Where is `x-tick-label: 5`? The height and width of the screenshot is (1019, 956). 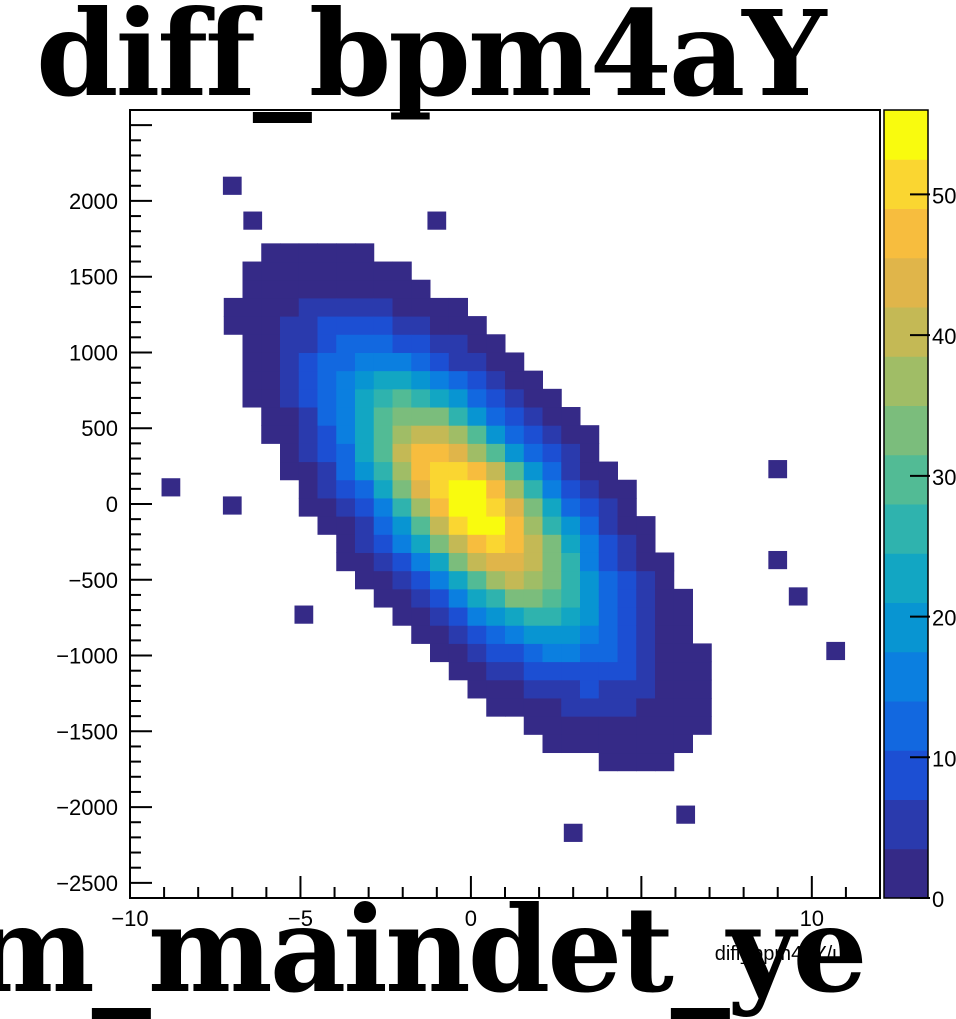
x-tick-label: 5 is located at coordinates (641, 918).